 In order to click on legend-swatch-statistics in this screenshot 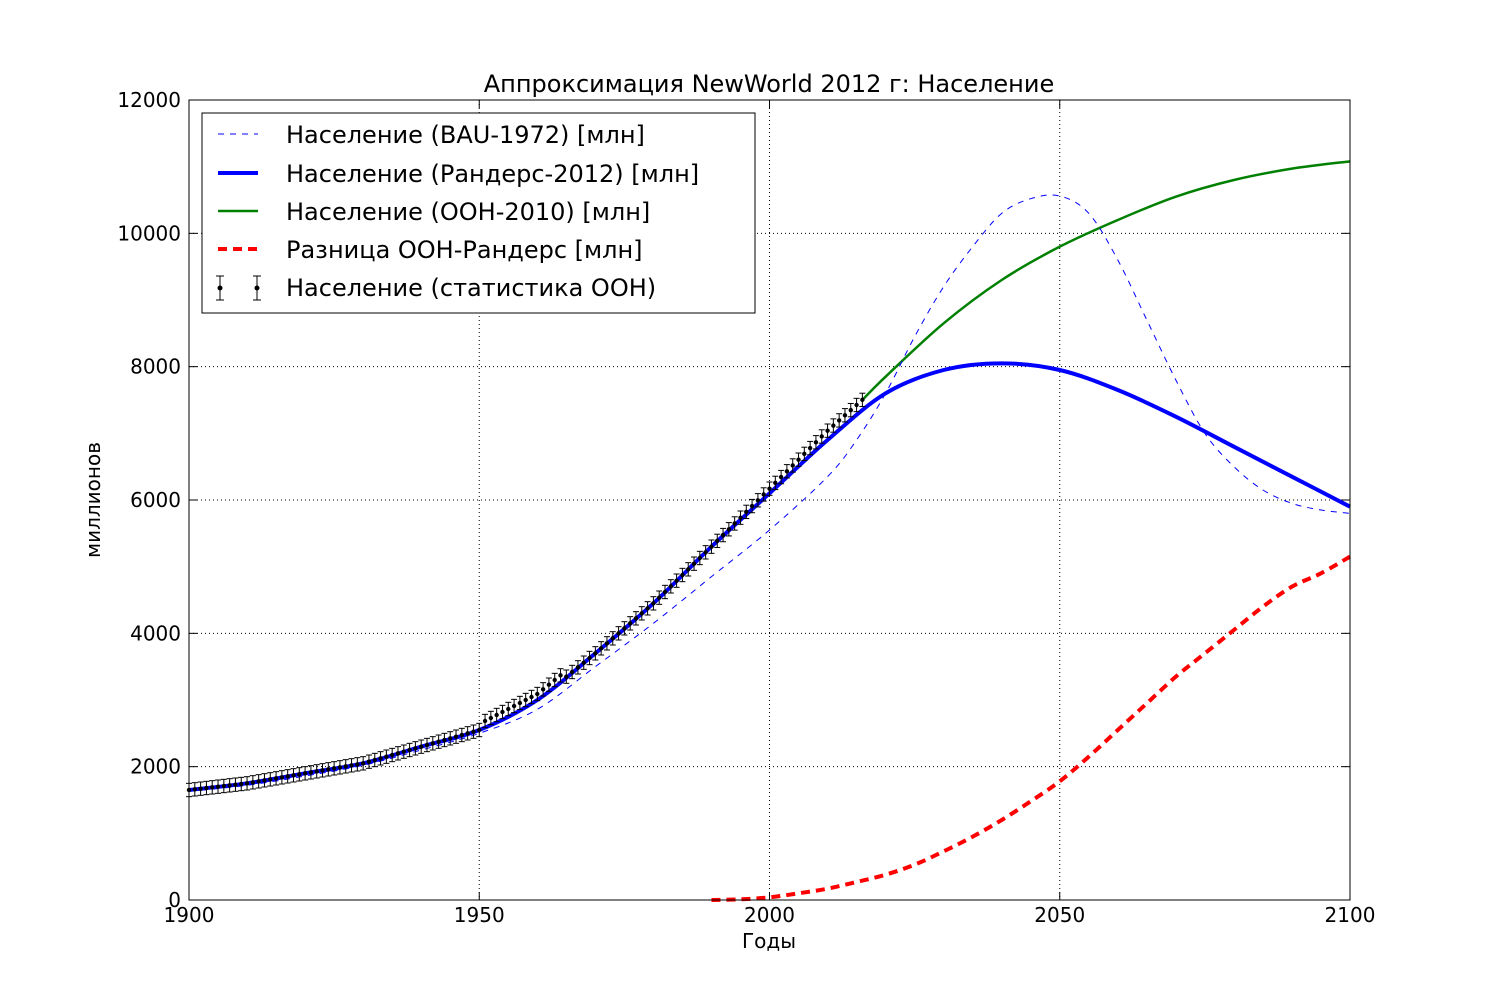, I will do `click(238, 288)`.